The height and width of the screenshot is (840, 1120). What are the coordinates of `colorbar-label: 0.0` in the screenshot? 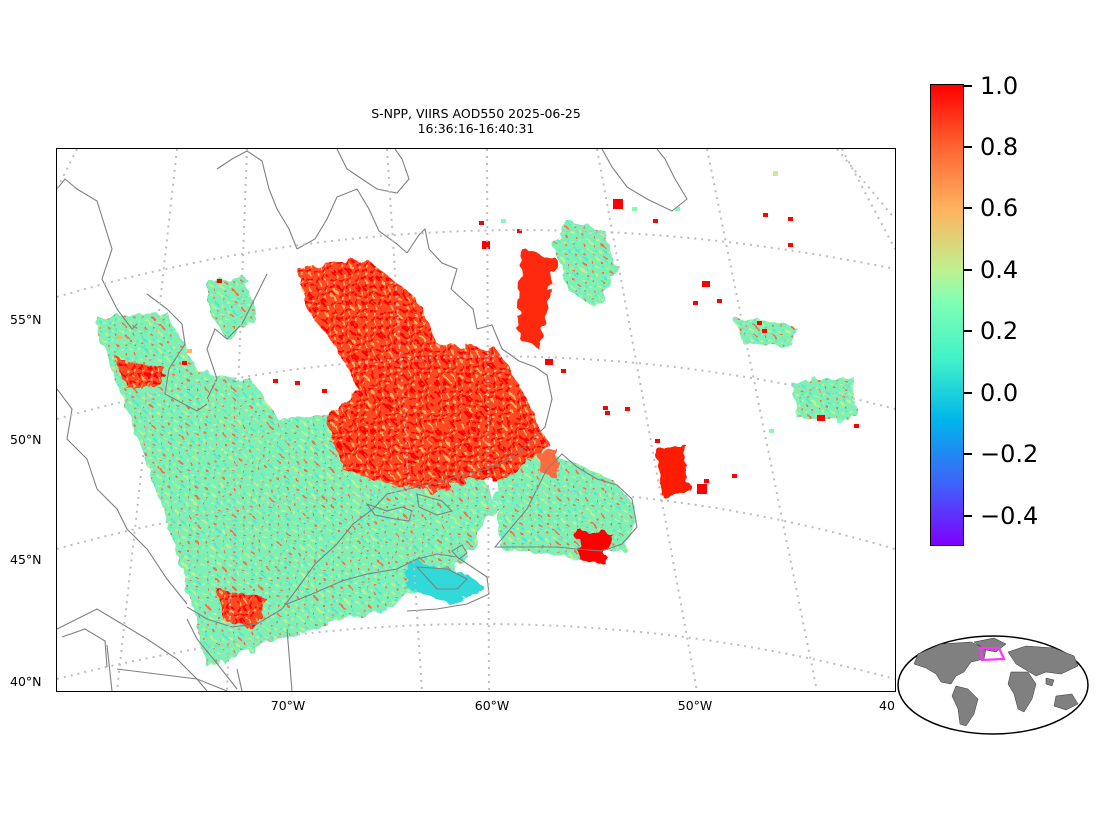 It's located at (999, 393).